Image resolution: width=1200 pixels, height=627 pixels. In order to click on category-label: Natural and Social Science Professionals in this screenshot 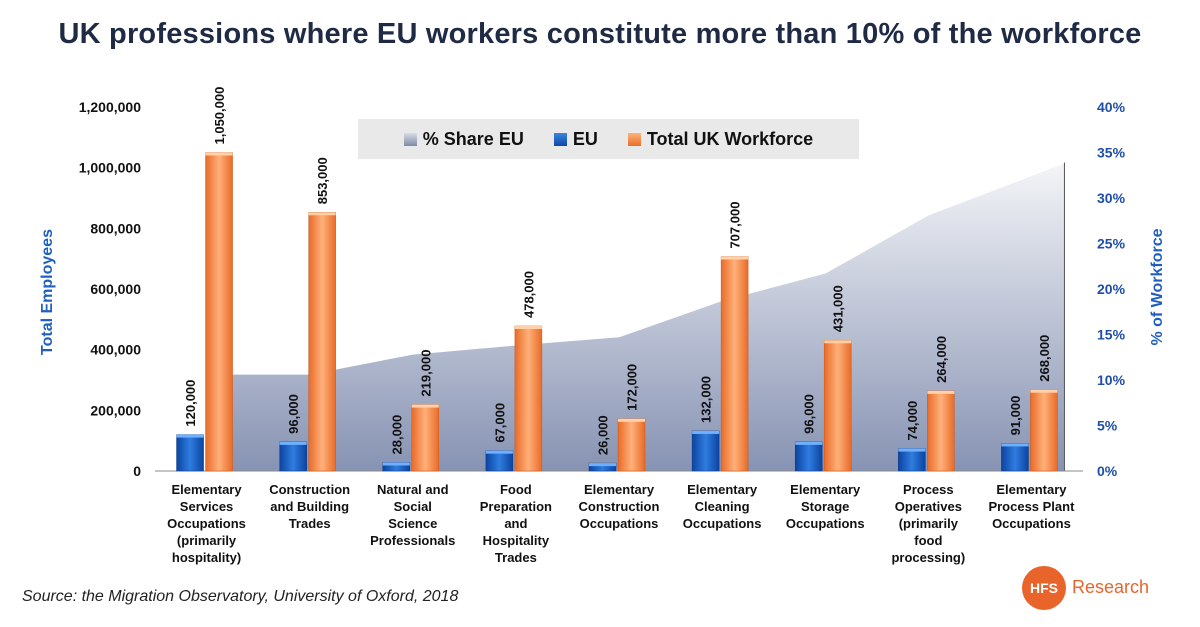, I will do `click(413, 515)`.